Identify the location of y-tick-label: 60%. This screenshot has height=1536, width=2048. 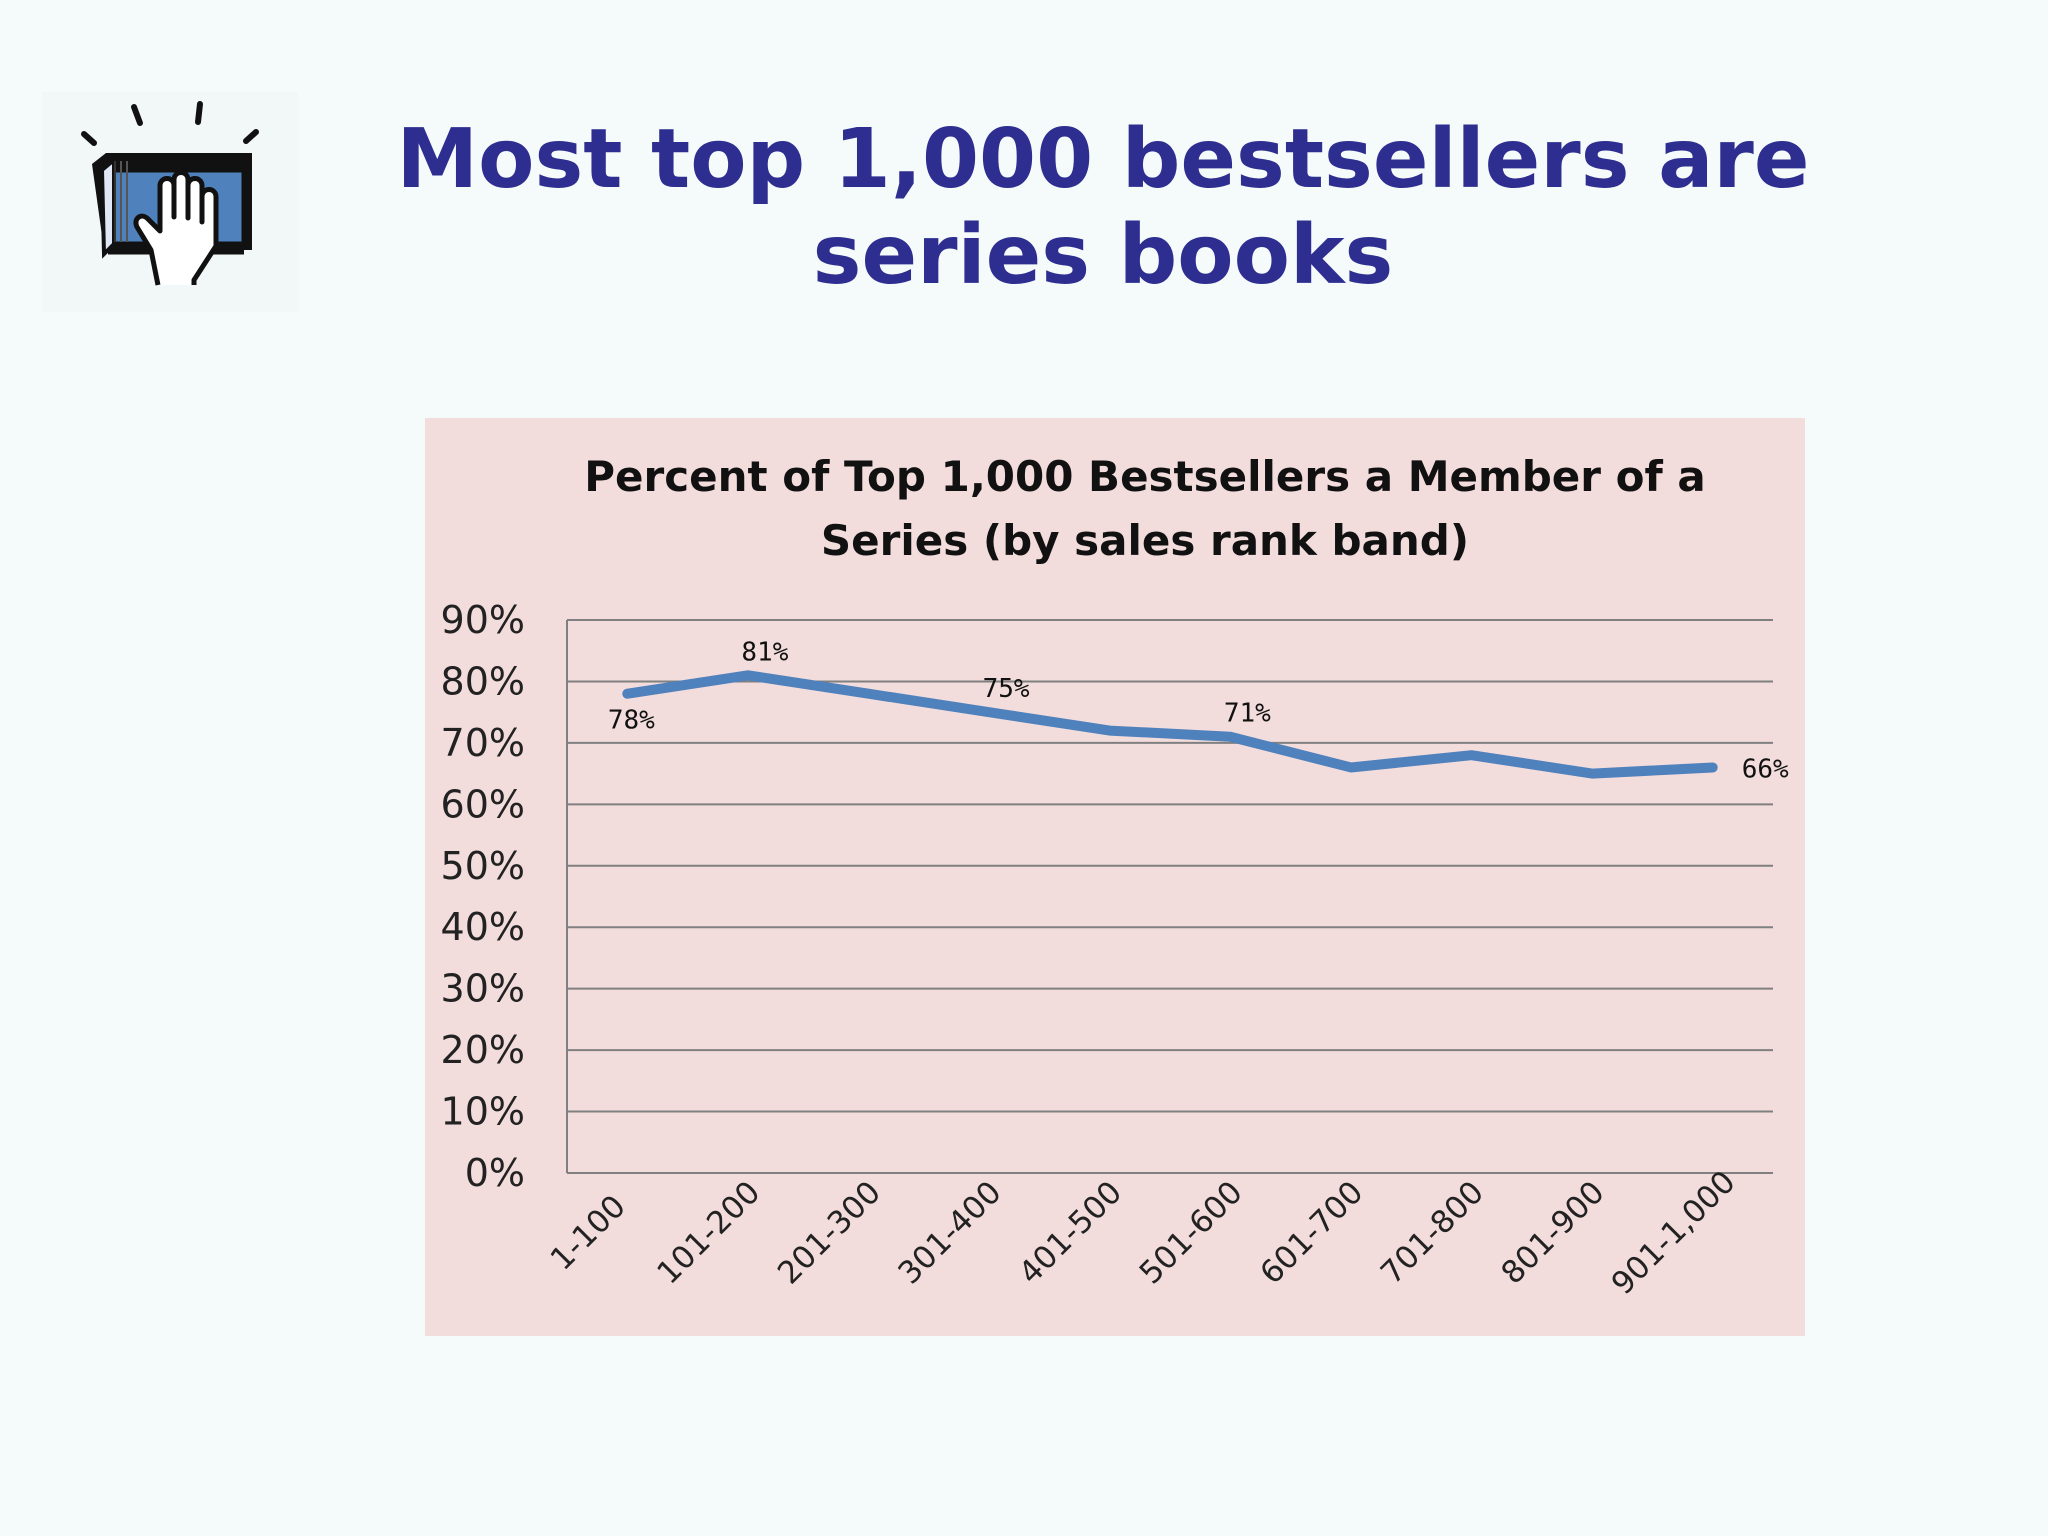
(483, 804).